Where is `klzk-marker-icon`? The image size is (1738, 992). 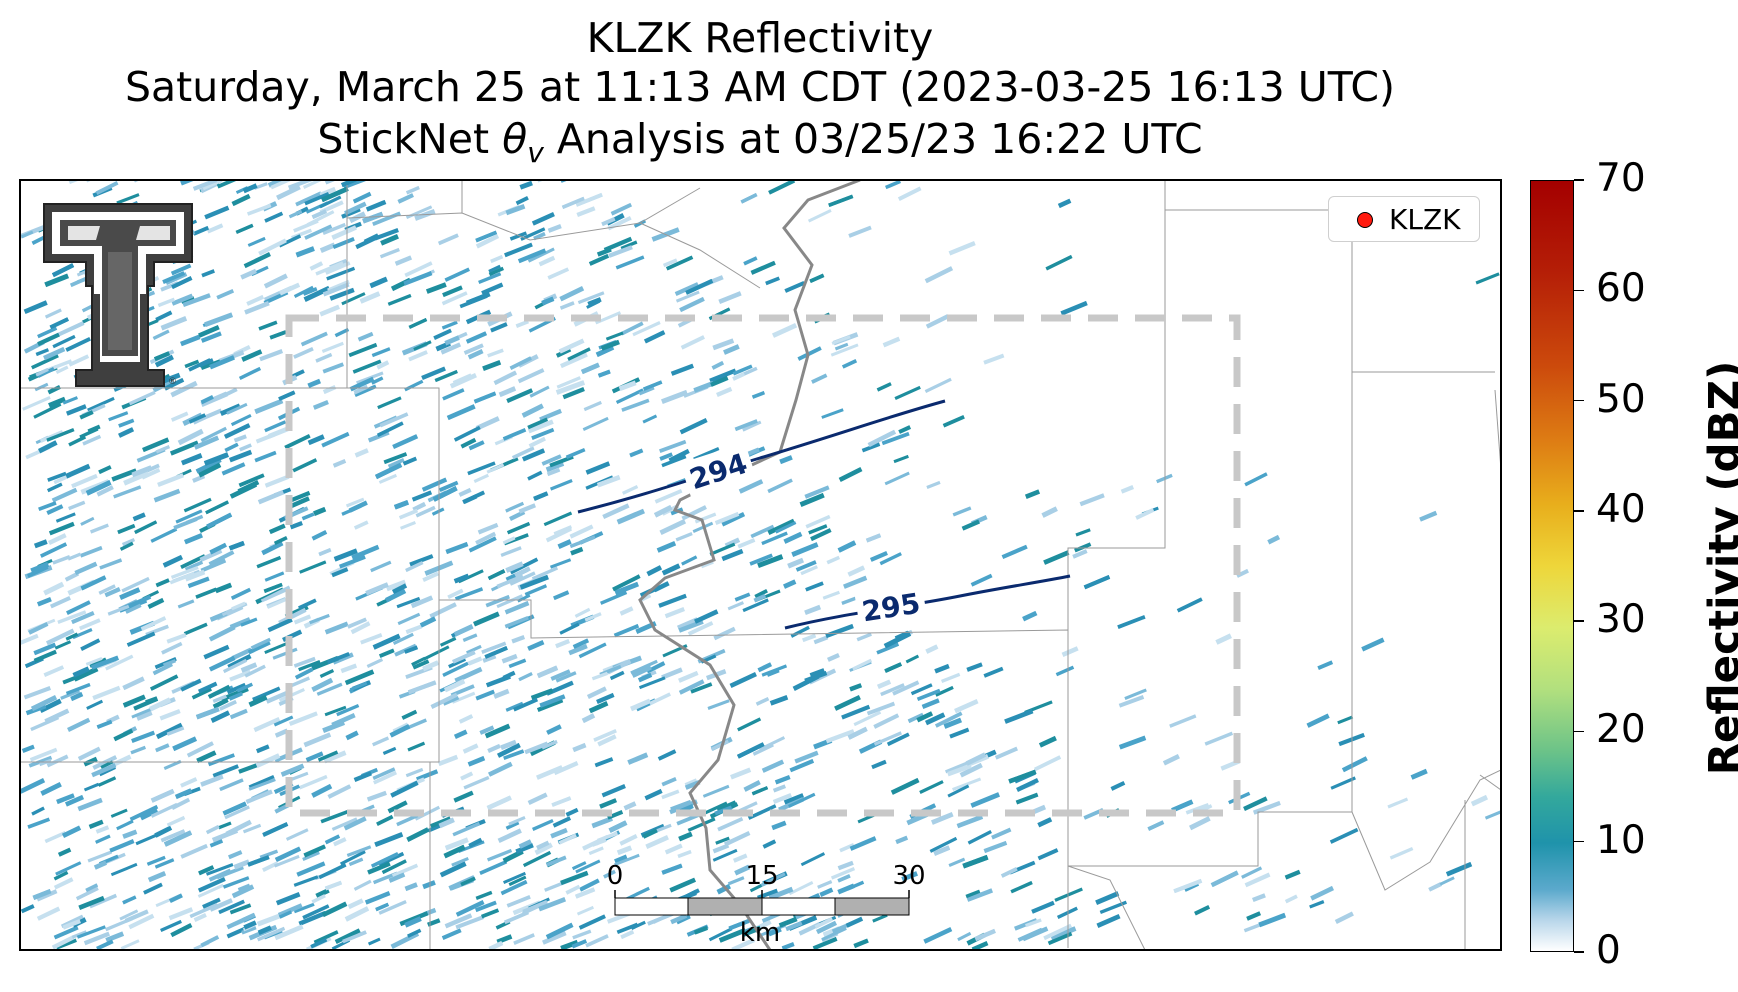 klzk-marker-icon is located at coordinates (1365, 220).